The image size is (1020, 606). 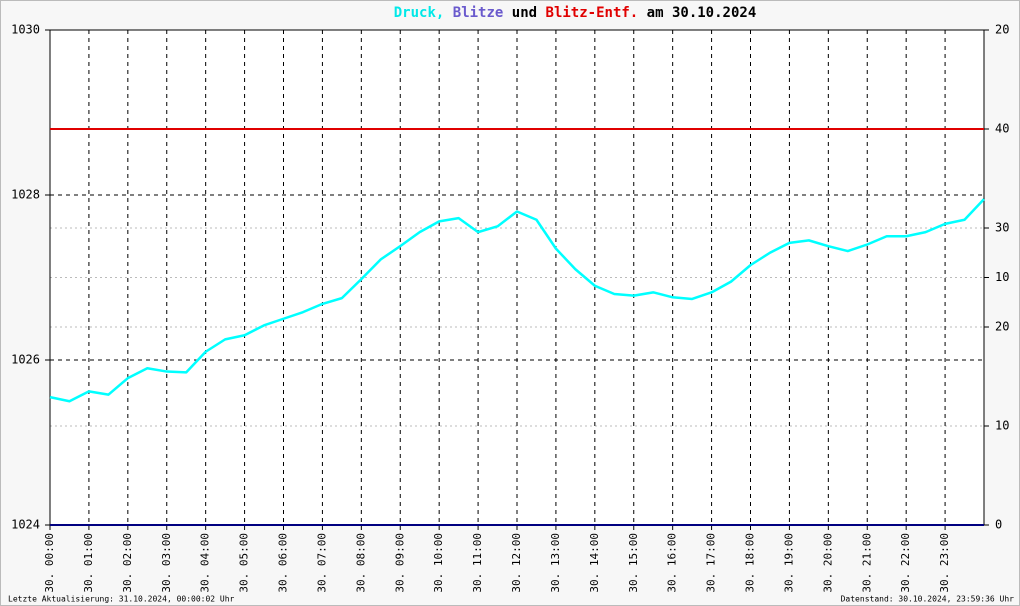 I want to click on title-part: Blitz-Entf., so click(x=592, y=13).